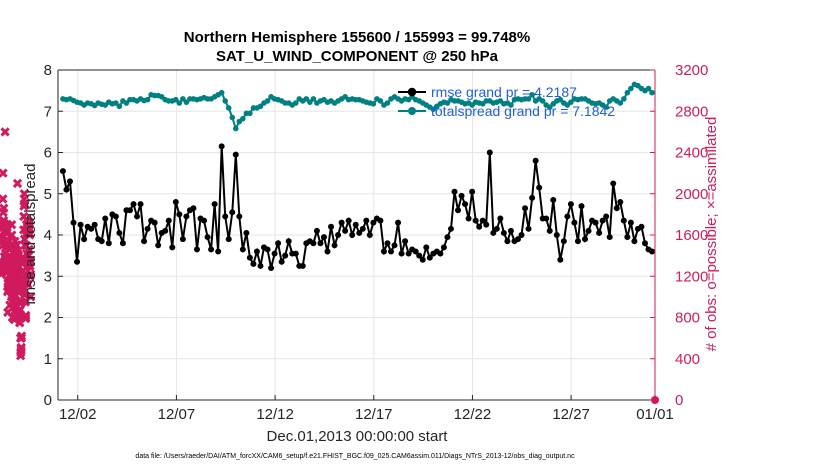  I want to click on y-tick-label-right: 2000, so click(691, 194).